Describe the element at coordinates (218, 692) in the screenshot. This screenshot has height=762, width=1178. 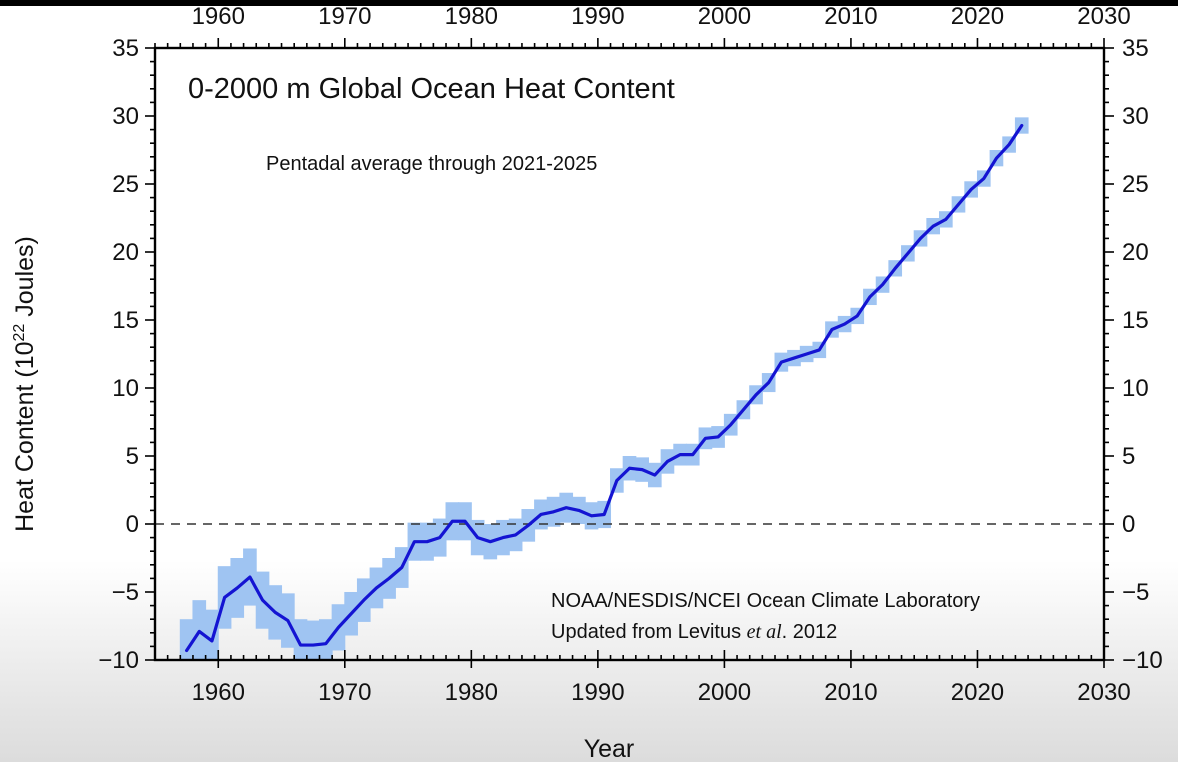
I see `x-tick-label: 1960` at that location.